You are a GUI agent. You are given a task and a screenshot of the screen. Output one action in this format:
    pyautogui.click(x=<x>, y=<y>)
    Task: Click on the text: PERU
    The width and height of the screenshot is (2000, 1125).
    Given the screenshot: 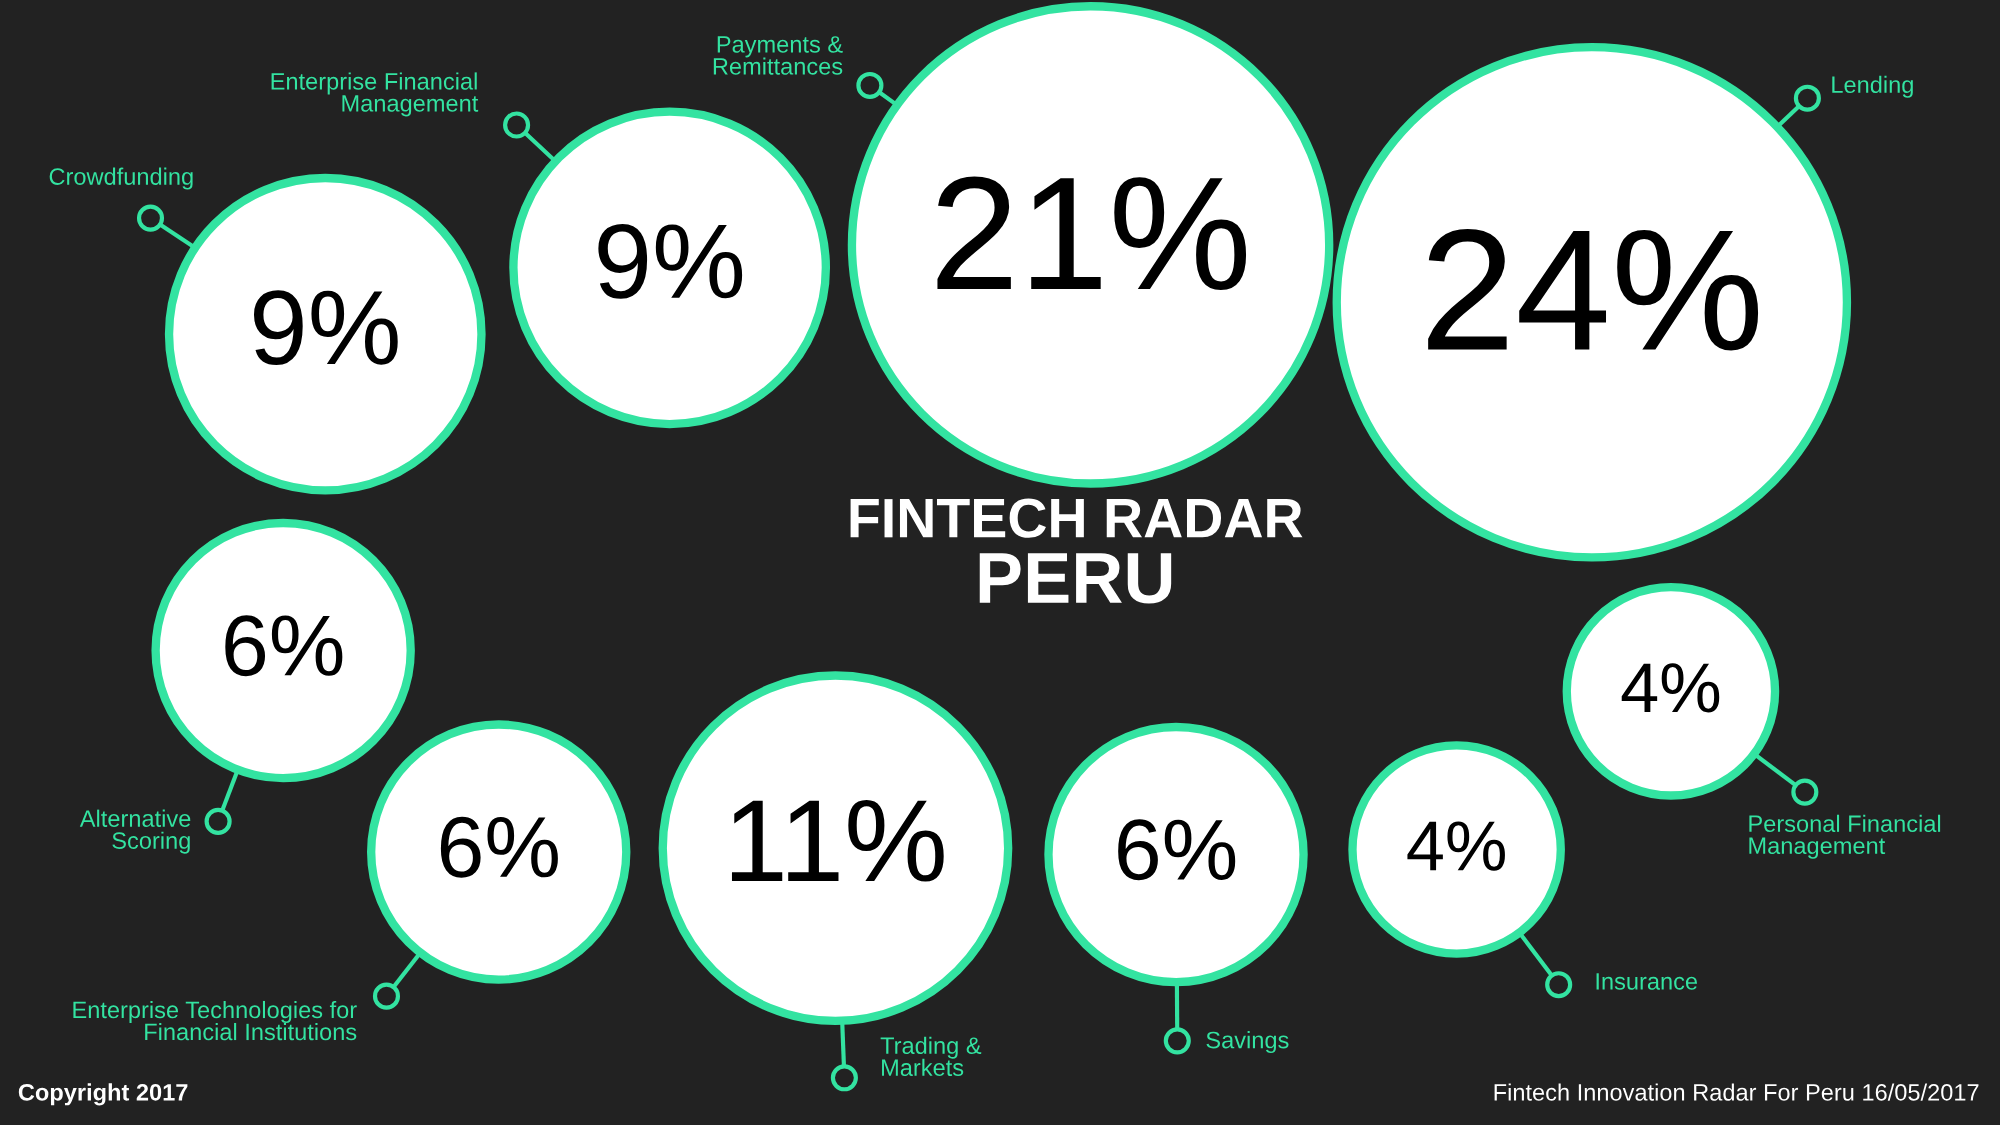 What is the action you would take?
    pyautogui.click(x=1075, y=578)
    